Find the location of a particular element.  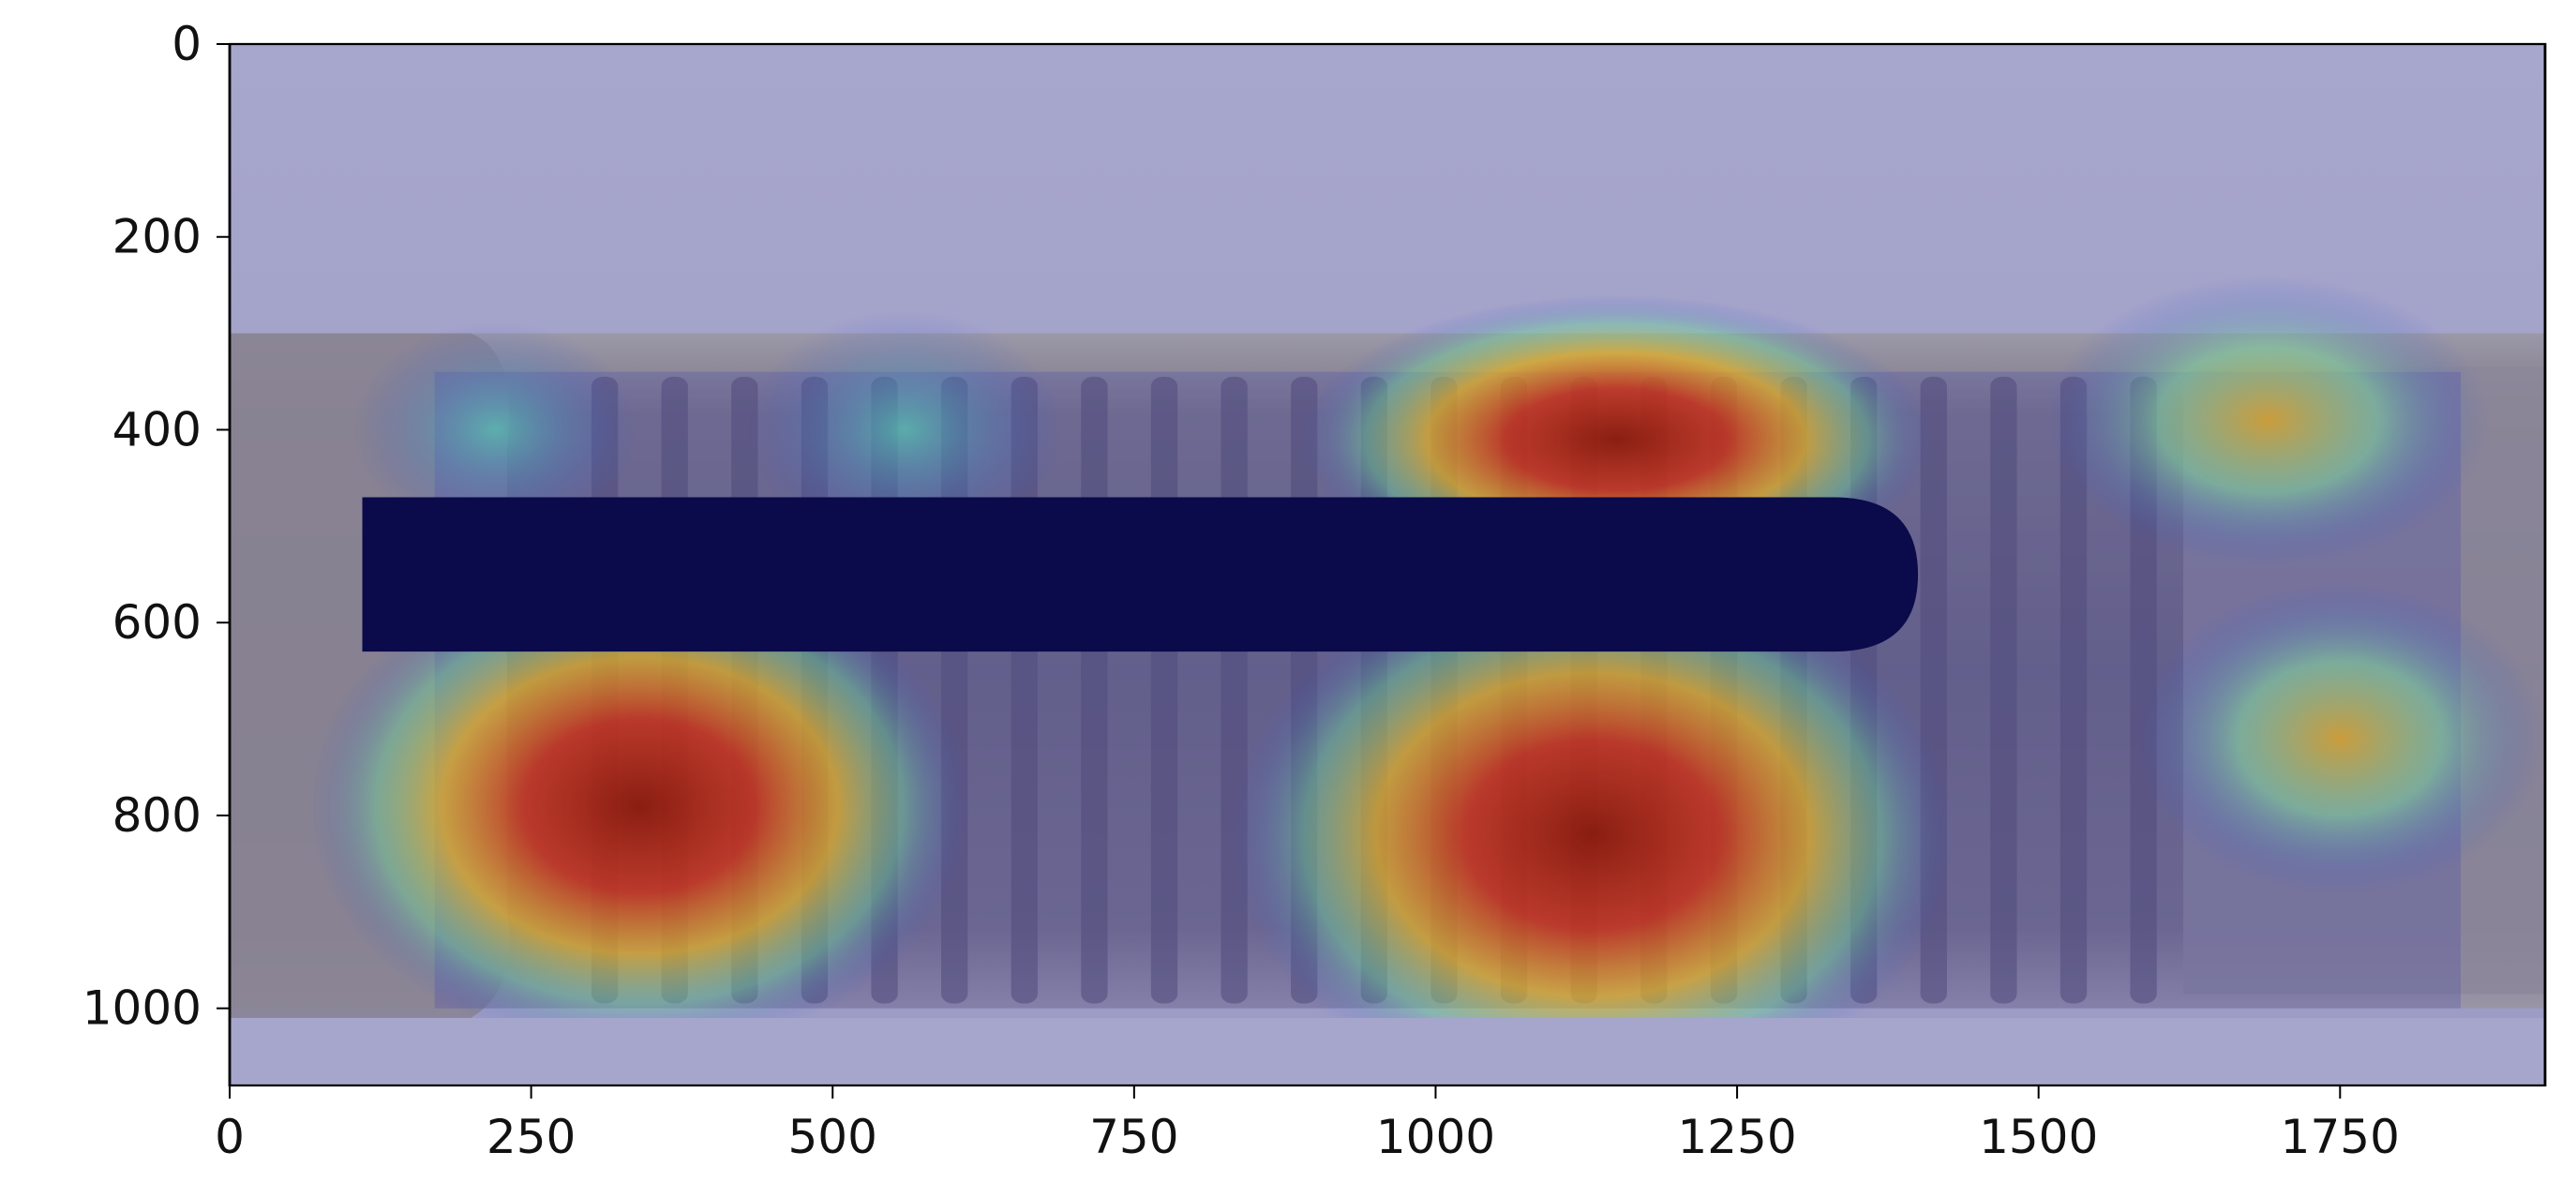

y-tick-label: 1000 is located at coordinates (142, 1009).